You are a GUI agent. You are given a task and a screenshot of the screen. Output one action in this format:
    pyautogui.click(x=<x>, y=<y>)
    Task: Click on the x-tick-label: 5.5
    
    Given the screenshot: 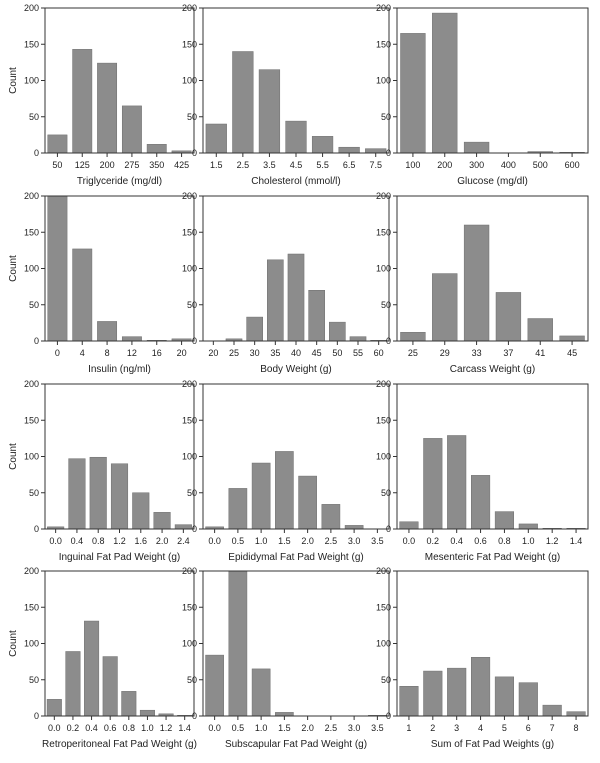 What is the action you would take?
    pyautogui.click(x=322, y=165)
    